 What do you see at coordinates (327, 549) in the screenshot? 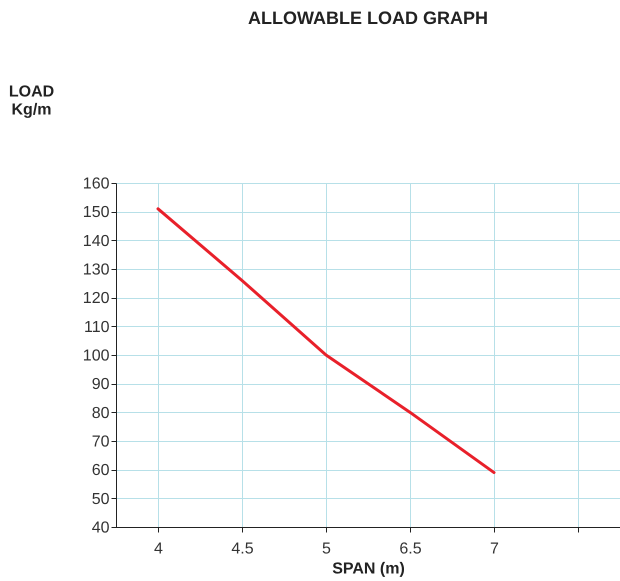
I see `x-tick-label: 5` at bounding box center [327, 549].